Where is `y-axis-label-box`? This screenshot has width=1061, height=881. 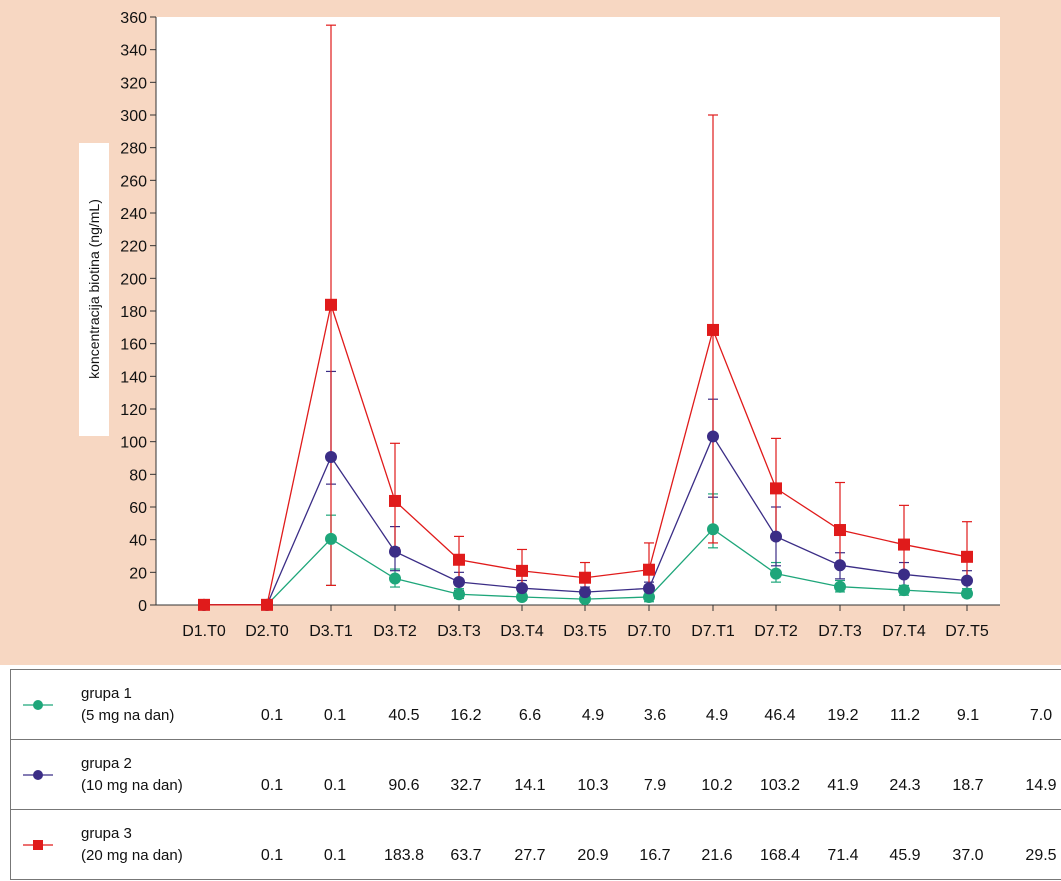 y-axis-label-box is located at coordinates (94, 289).